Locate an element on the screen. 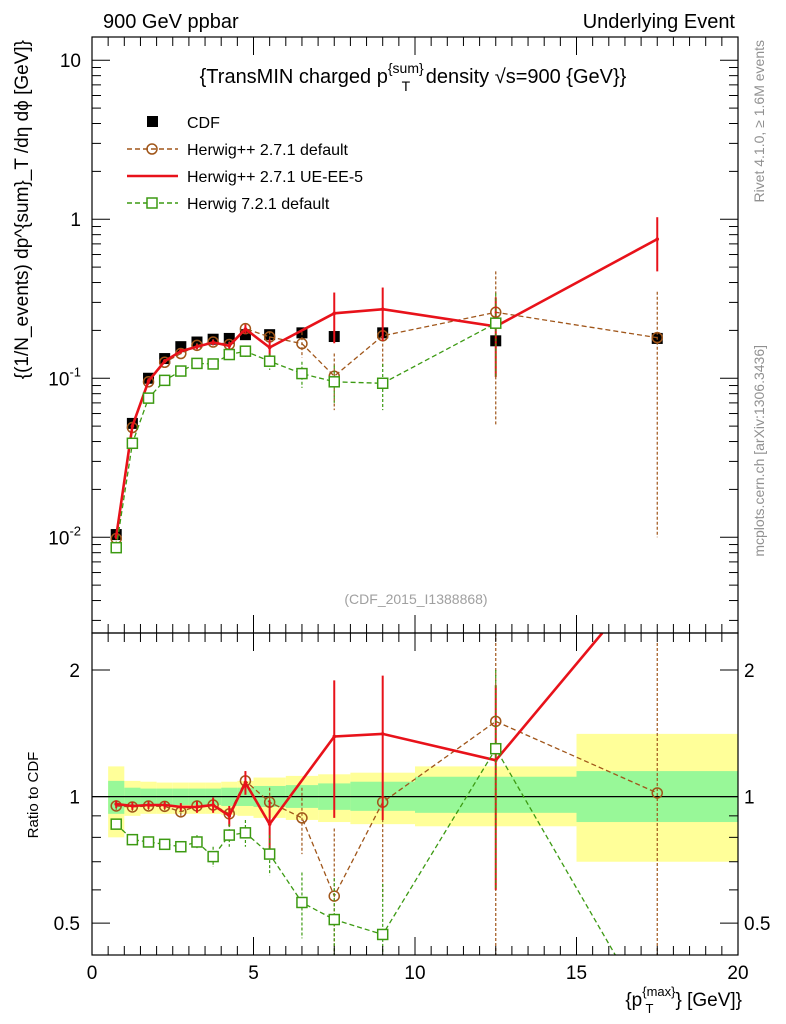 This screenshot has height=1024, width=786. ratio-y-tick-label: 2 is located at coordinates (74, 671).